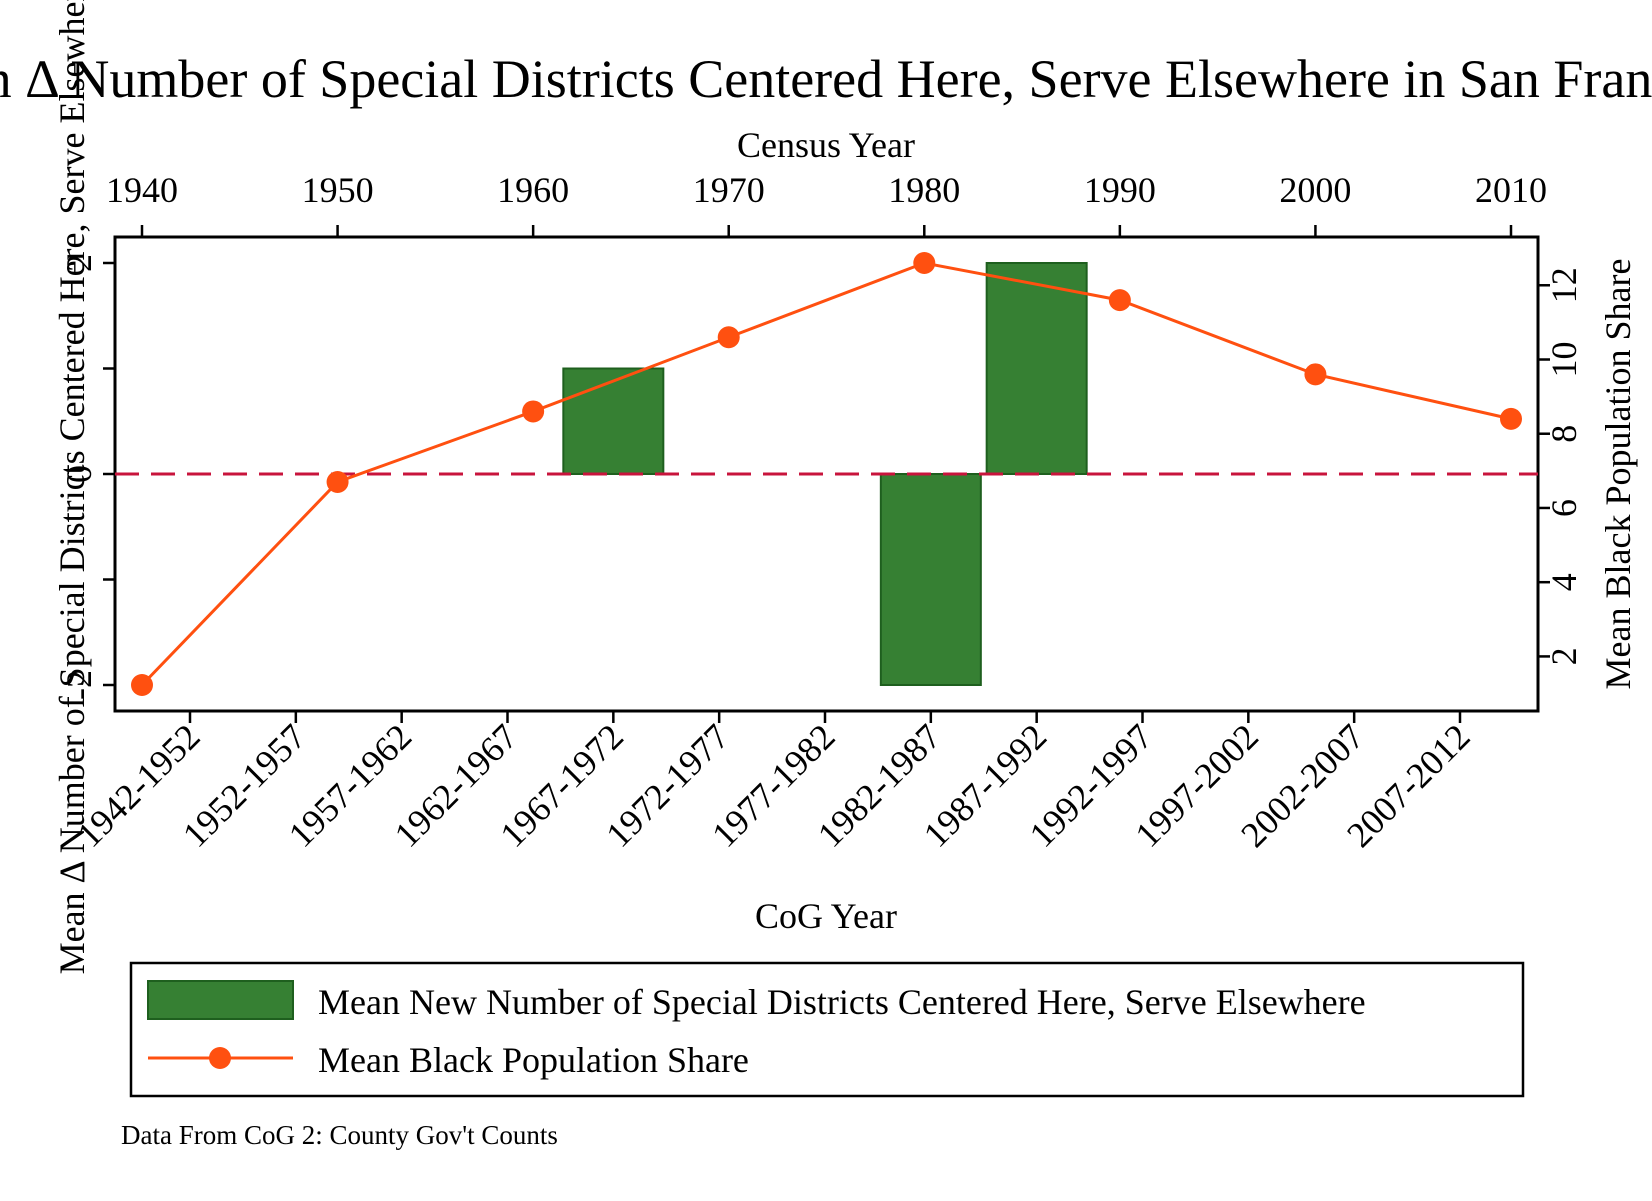  Describe the element at coordinates (142, 190) in the screenshot. I see `top-tick-label-1940: 1940` at that location.